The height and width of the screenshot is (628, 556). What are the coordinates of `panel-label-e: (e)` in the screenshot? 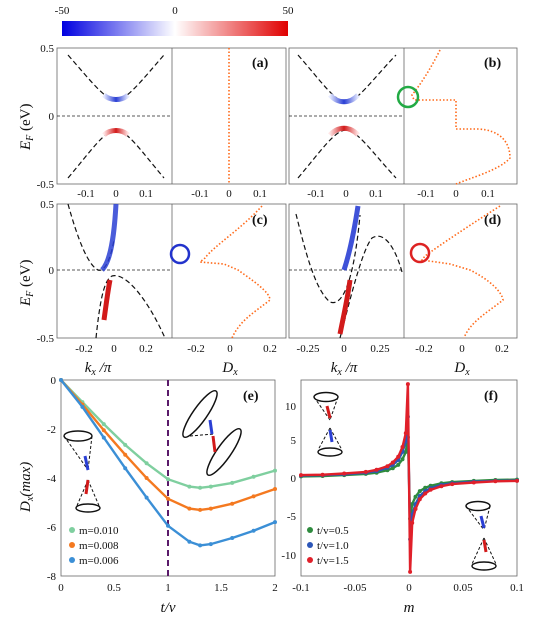 It's located at (251, 396).